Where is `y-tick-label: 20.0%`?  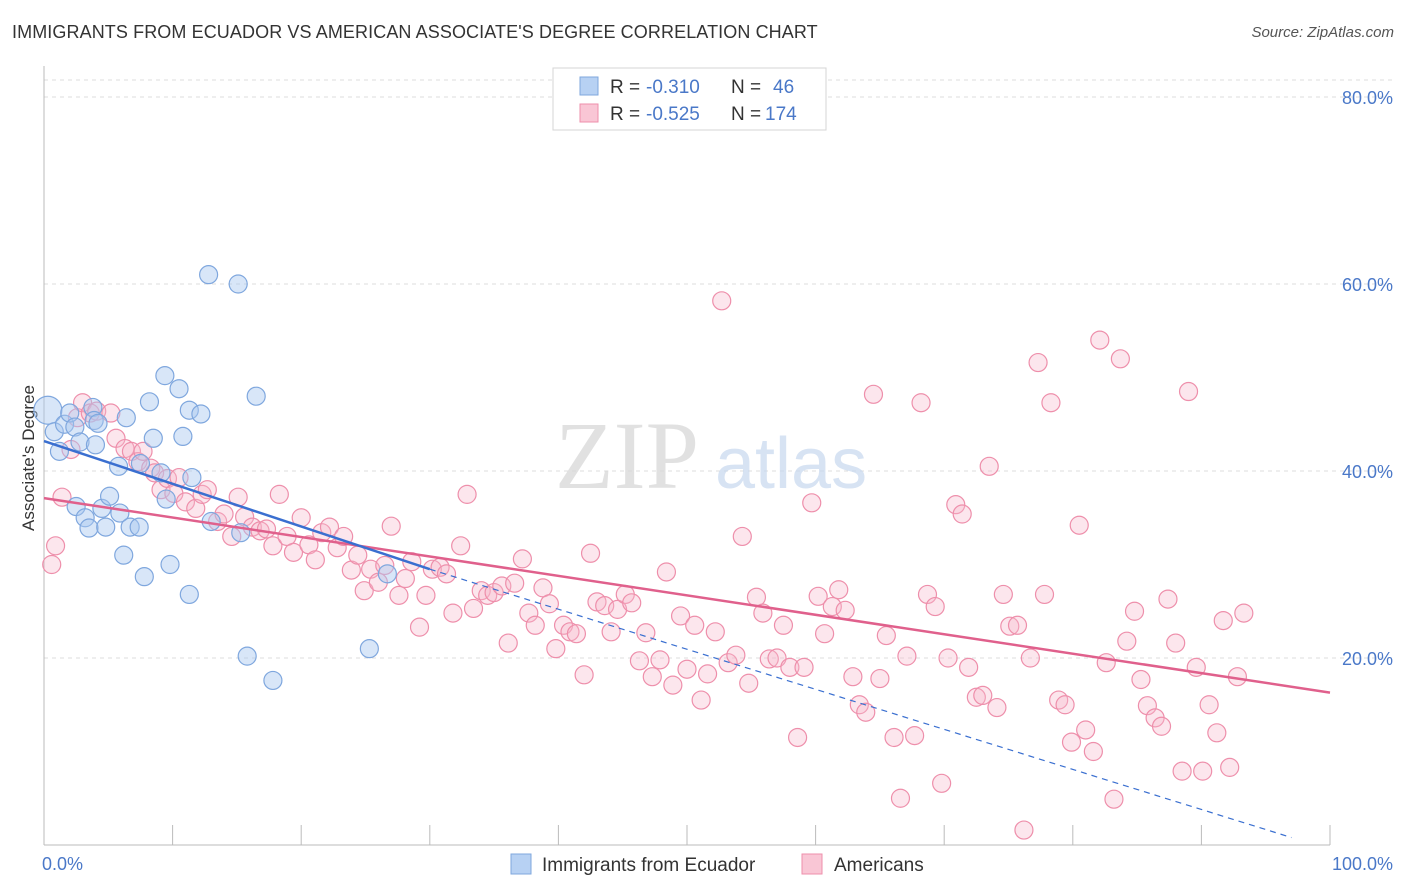
y-tick-label: 20.0% is located at coordinates (1367, 659).